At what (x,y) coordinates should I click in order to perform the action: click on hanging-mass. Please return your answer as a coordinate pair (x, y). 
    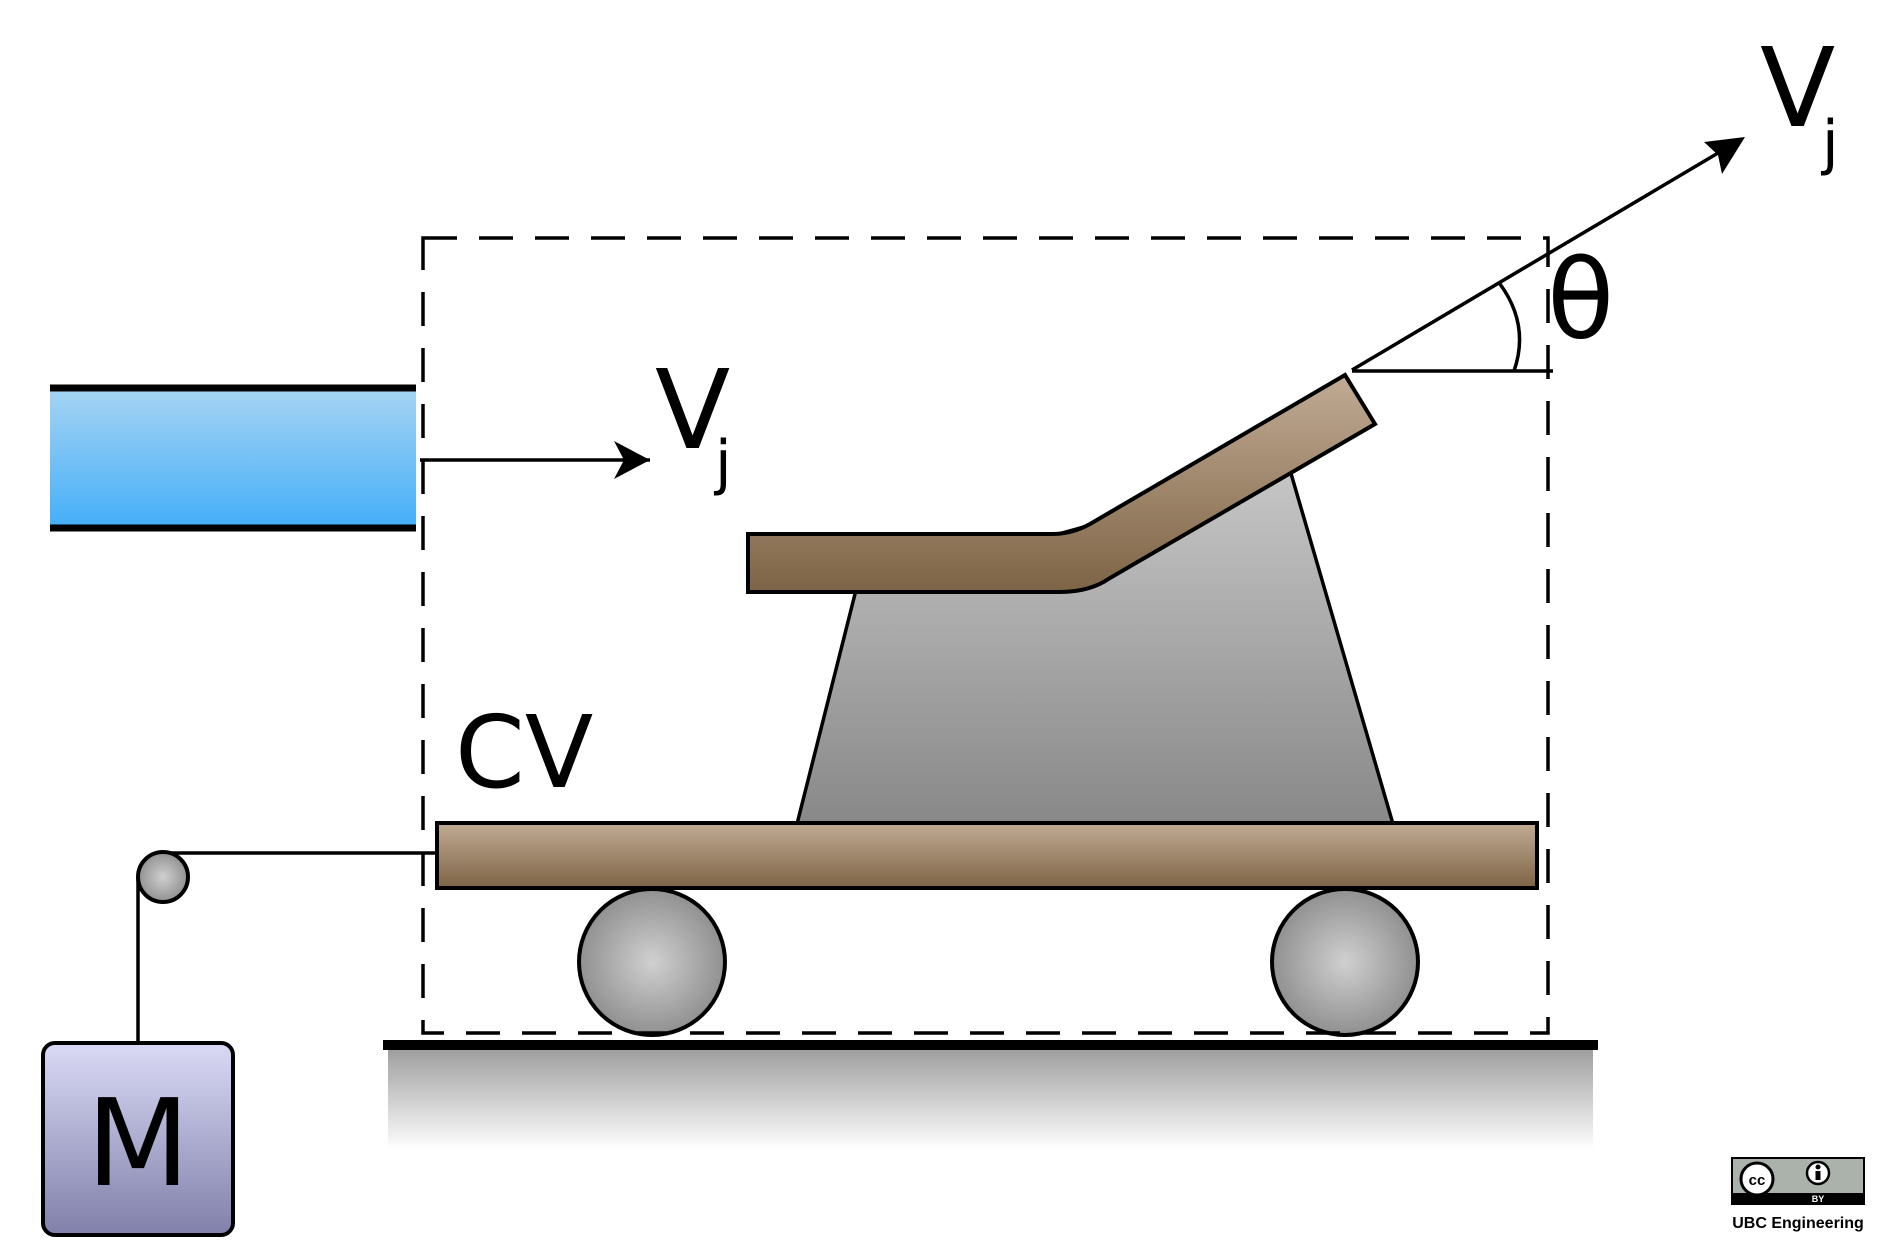
    Looking at the image, I should click on (138, 1139).